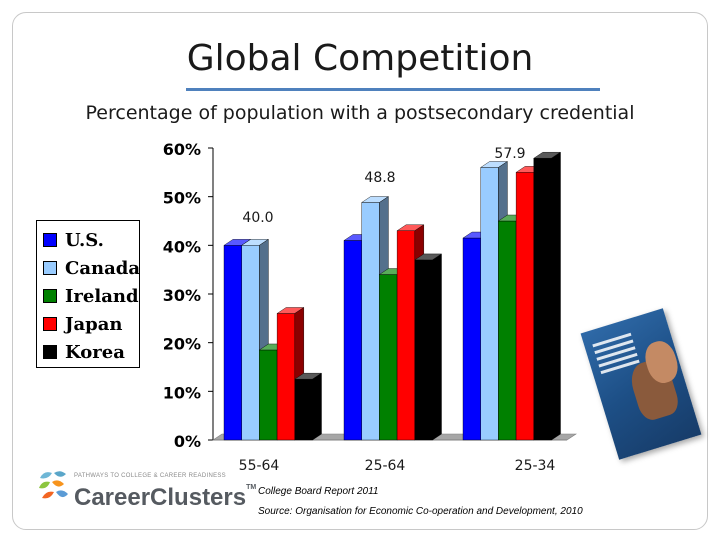  What do you see at coordinates (182, 149) in the screenshot?
I see `y-tick-label: 60%` at bounding box center [182, 149].